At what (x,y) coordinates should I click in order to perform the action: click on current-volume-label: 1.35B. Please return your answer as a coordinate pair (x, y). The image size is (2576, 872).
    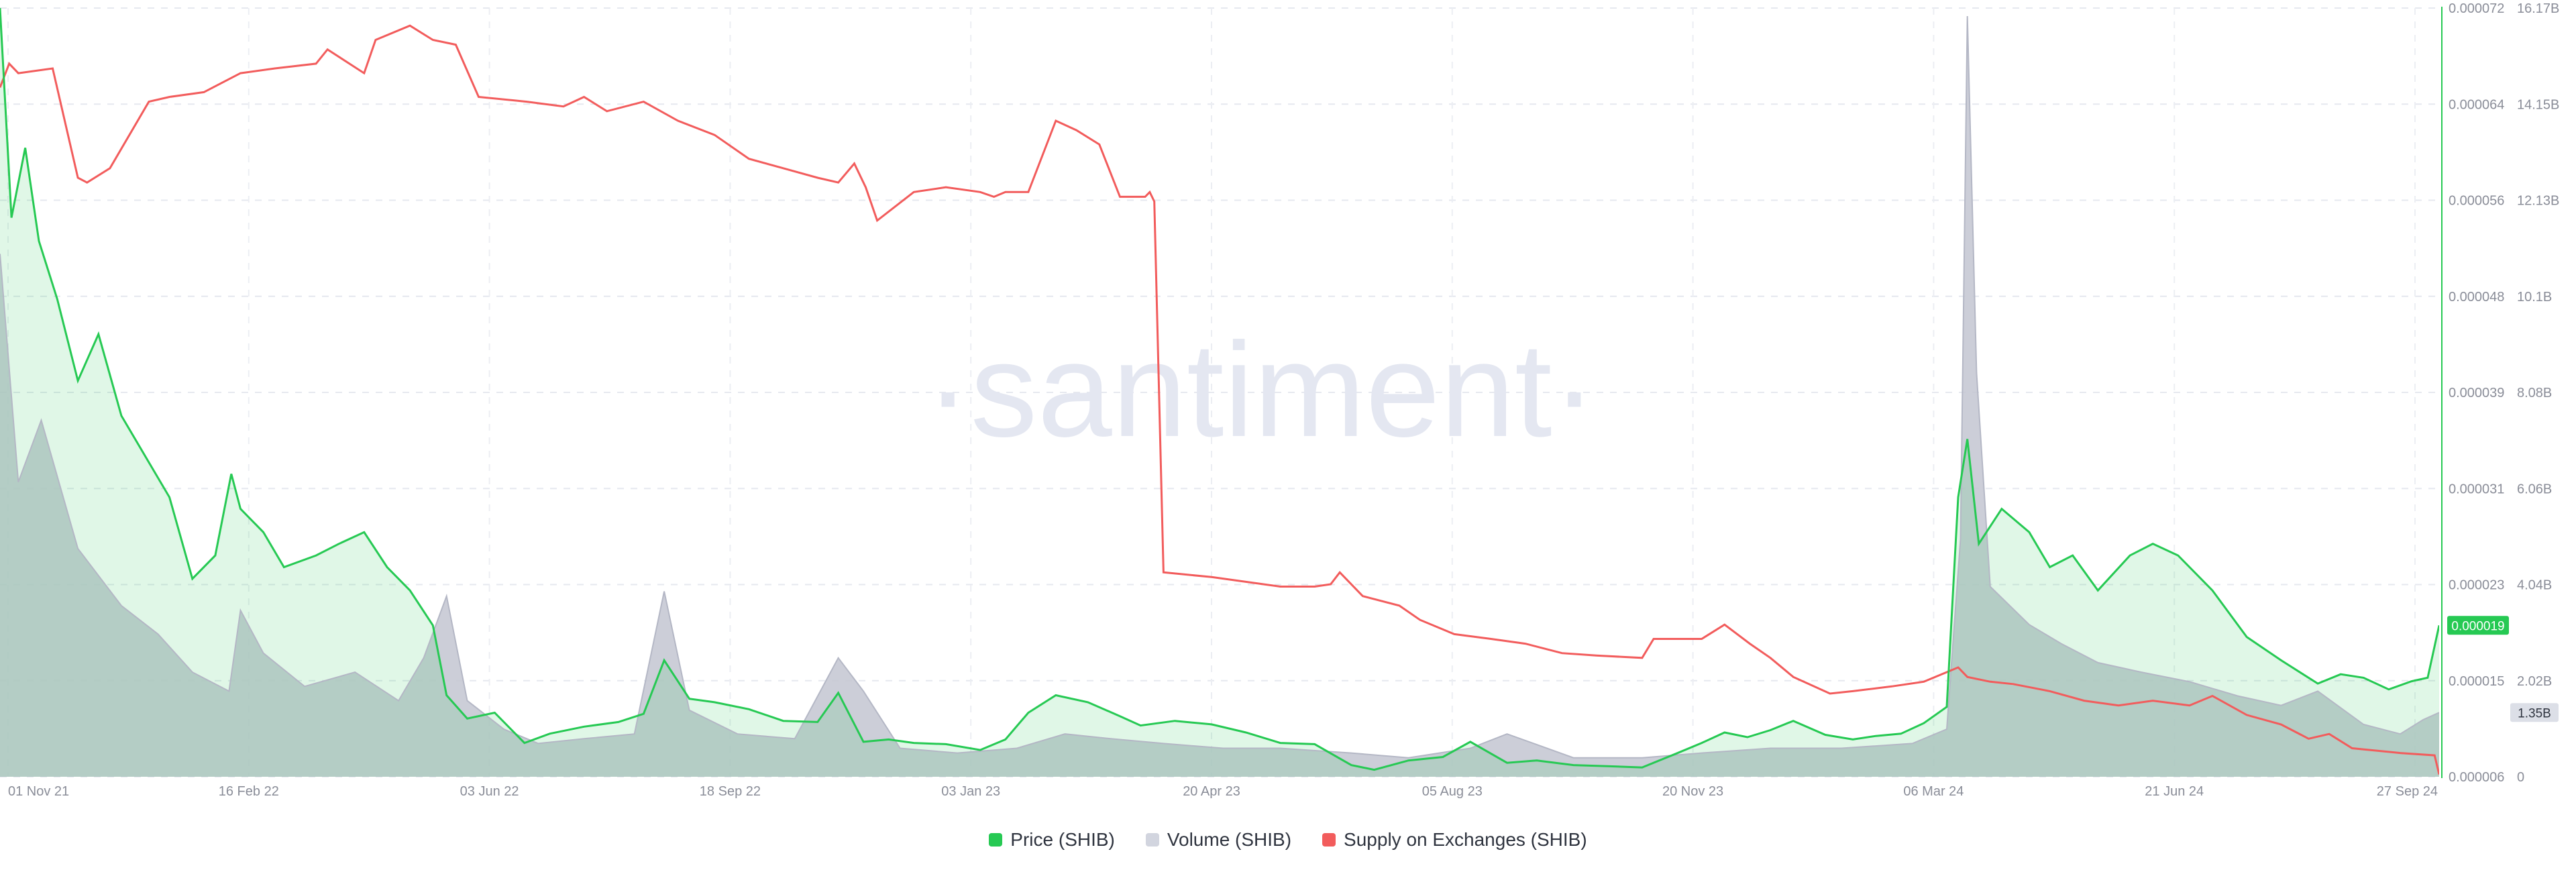
    Looking at the image, I should click on (2534, 713).